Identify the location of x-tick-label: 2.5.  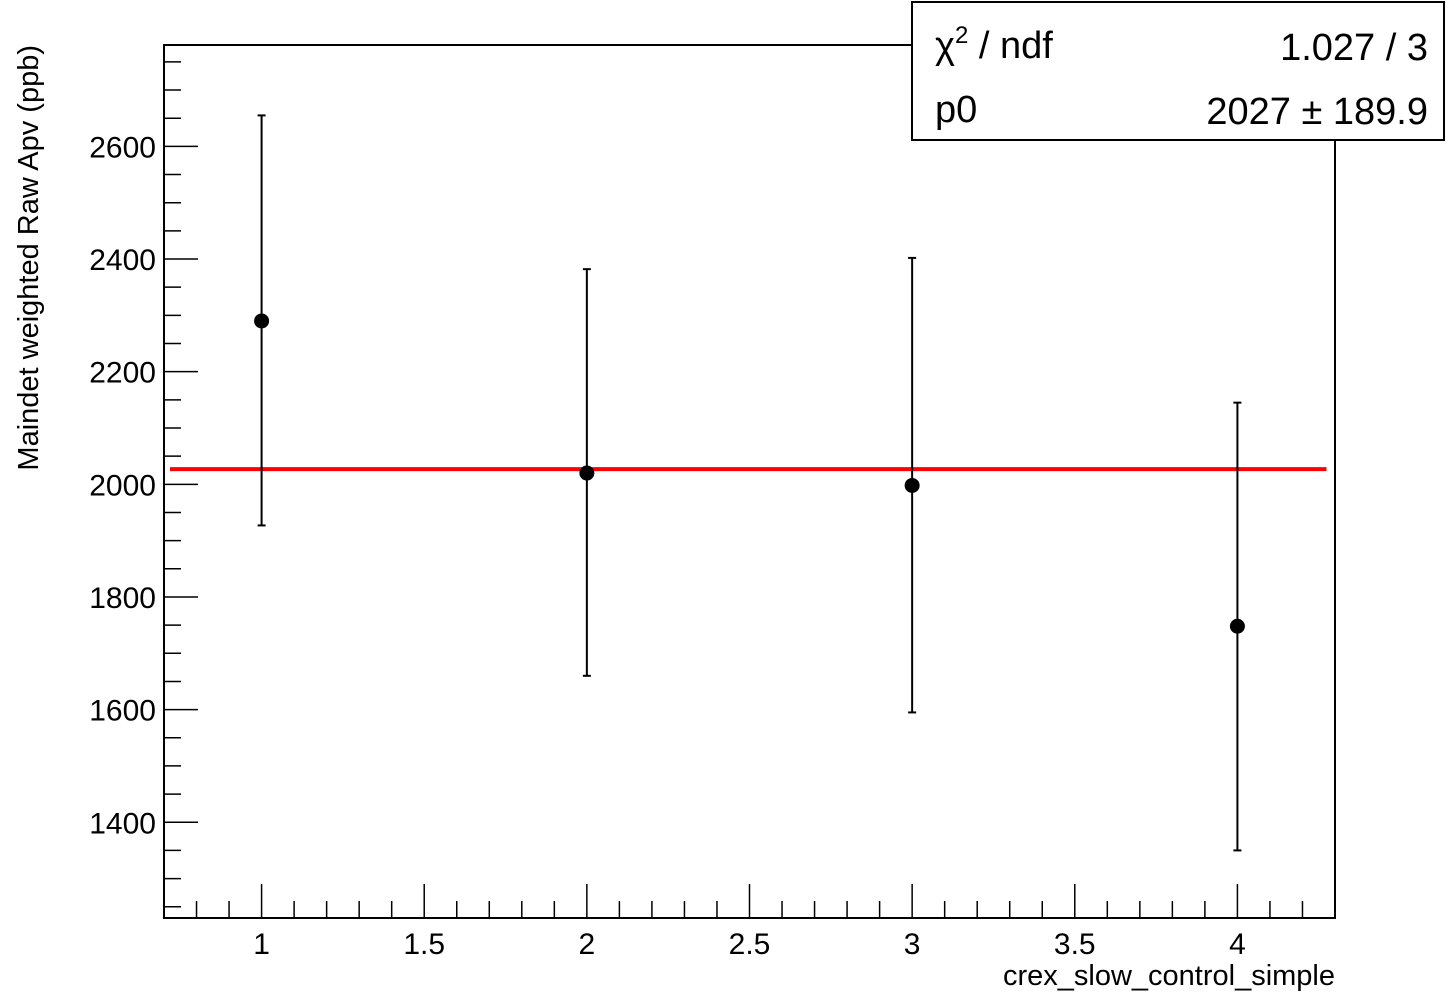
(750, 944).